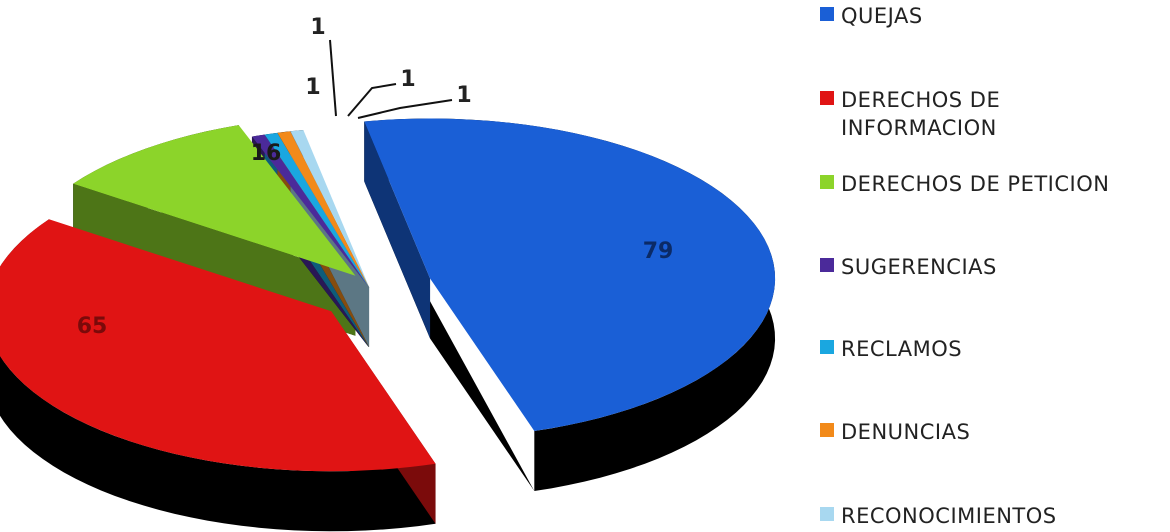  Describe the element at coordinates (372, 100) in the screenshot. I see `leader-line-denuncias` at that location.